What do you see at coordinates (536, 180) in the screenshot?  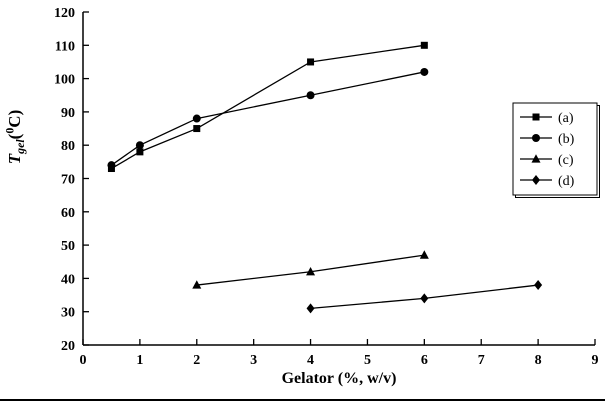 I see `legend-marker-diamond` at bounding box center [536, 180].